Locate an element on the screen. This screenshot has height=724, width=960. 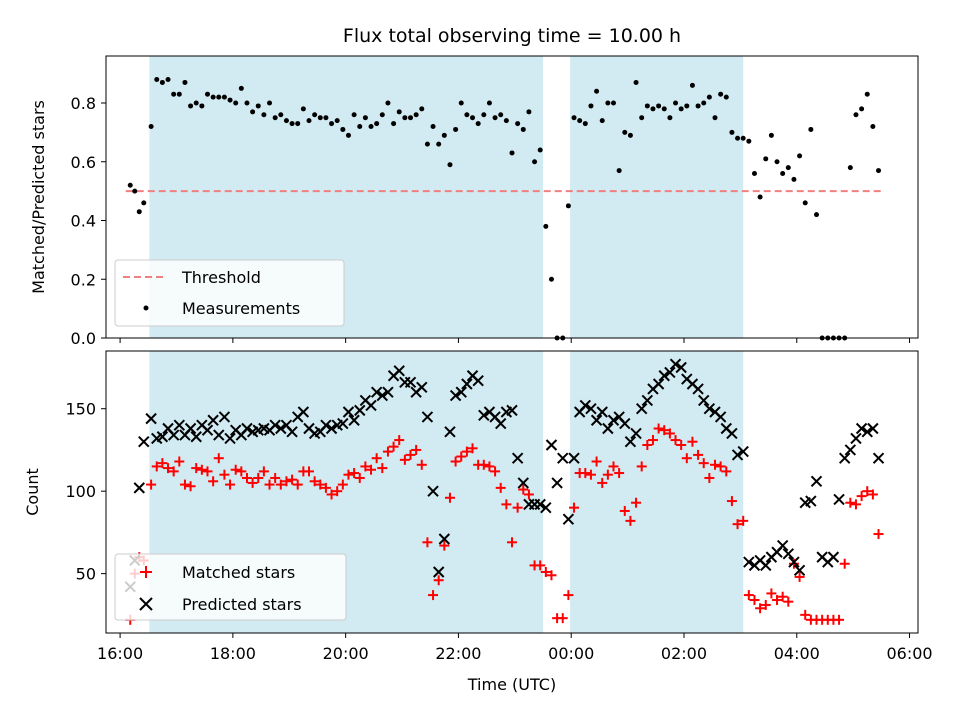
x-tick-label: 02:00 is located at coordinates (684, 653).